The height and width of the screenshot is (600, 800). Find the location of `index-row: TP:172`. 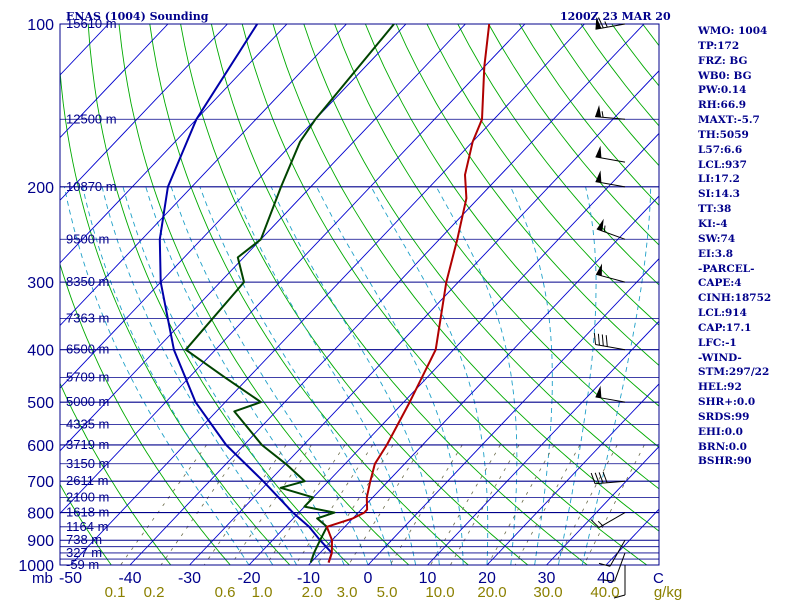

index-row: TP:172 is located at coordinates (719, 45).